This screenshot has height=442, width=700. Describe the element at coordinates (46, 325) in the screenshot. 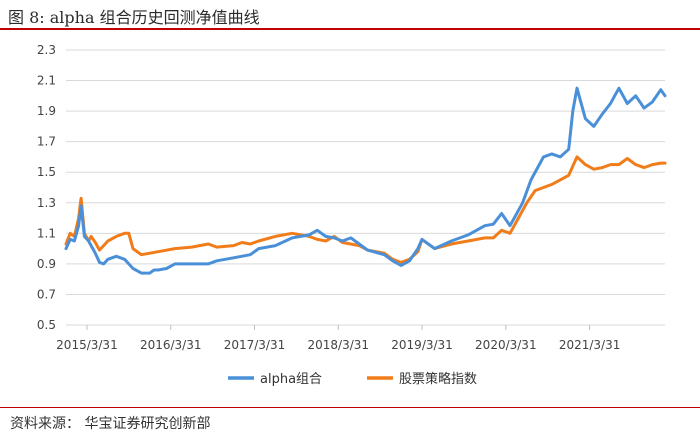

I see `y-tick-label: 0.5` at that location.